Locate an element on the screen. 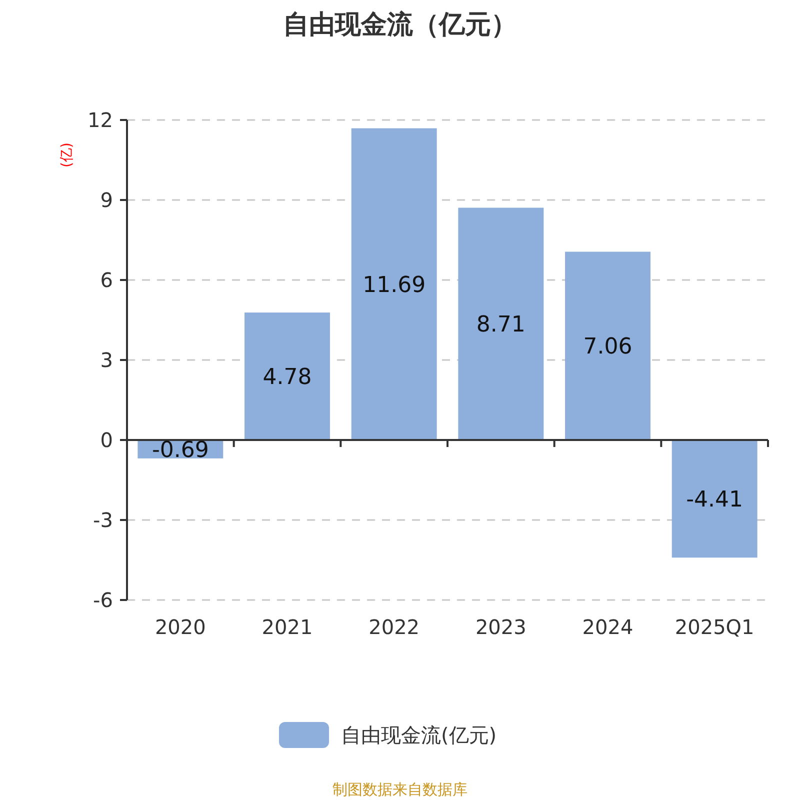 This screenshot has width=800, height=800. data-label: -4.41 is located at coordinates (715, 500).